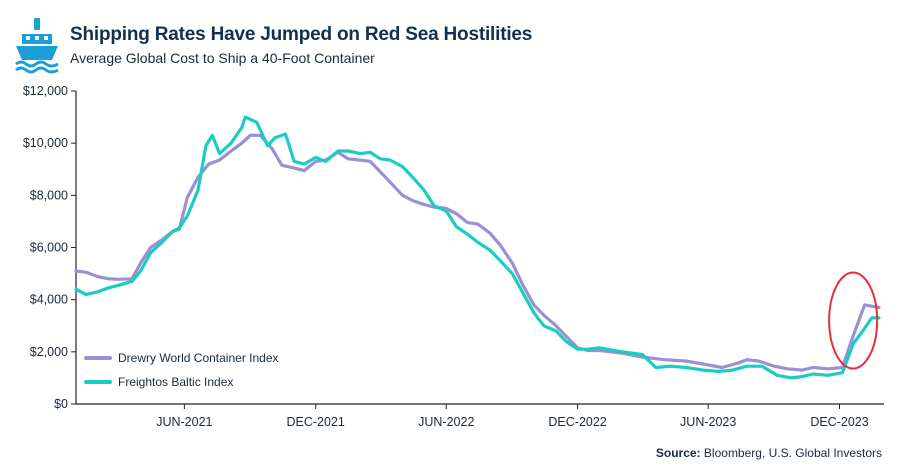 This screenshot has width=904, height=468. What do you see at coordinates (49, 352) in the screenshot?
I see `y-tick-label: $2,000` at bounding box center [49, 352].